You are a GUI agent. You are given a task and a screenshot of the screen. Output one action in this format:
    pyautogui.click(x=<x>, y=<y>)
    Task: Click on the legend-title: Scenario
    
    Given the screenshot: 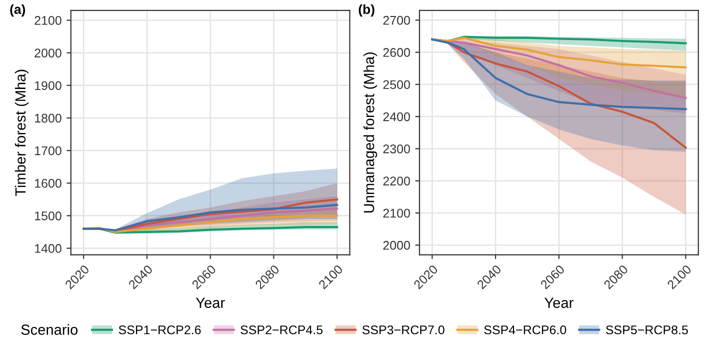 What is the action you would take?
    pyautogui.click(x=49, y=329)
    